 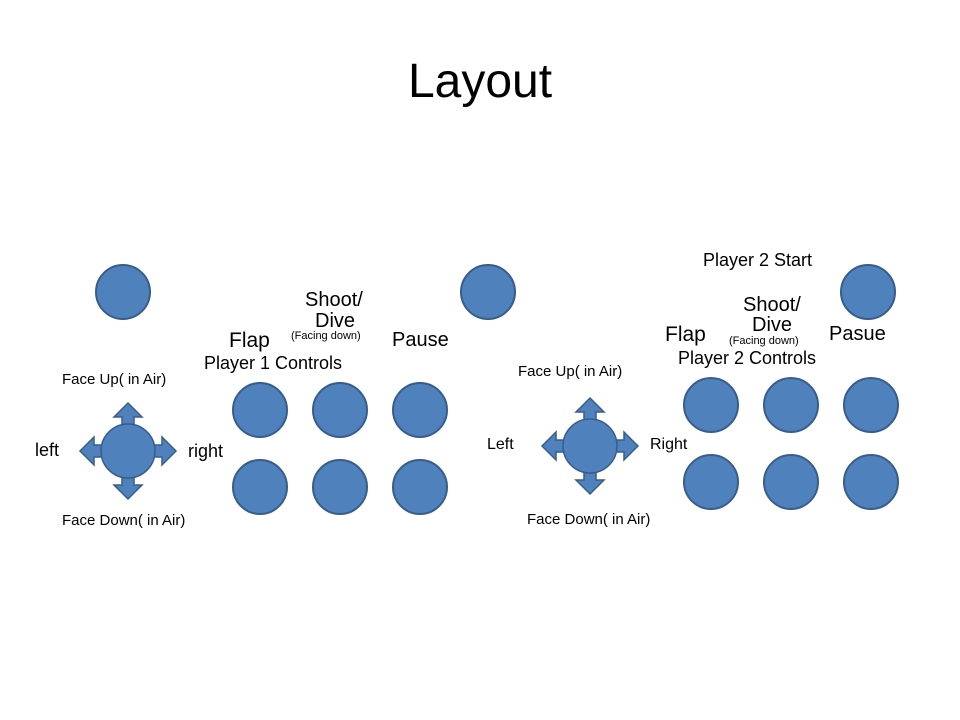 I want to click on p1-facing-down-label: (Facing down), so click(x=326, y=336).